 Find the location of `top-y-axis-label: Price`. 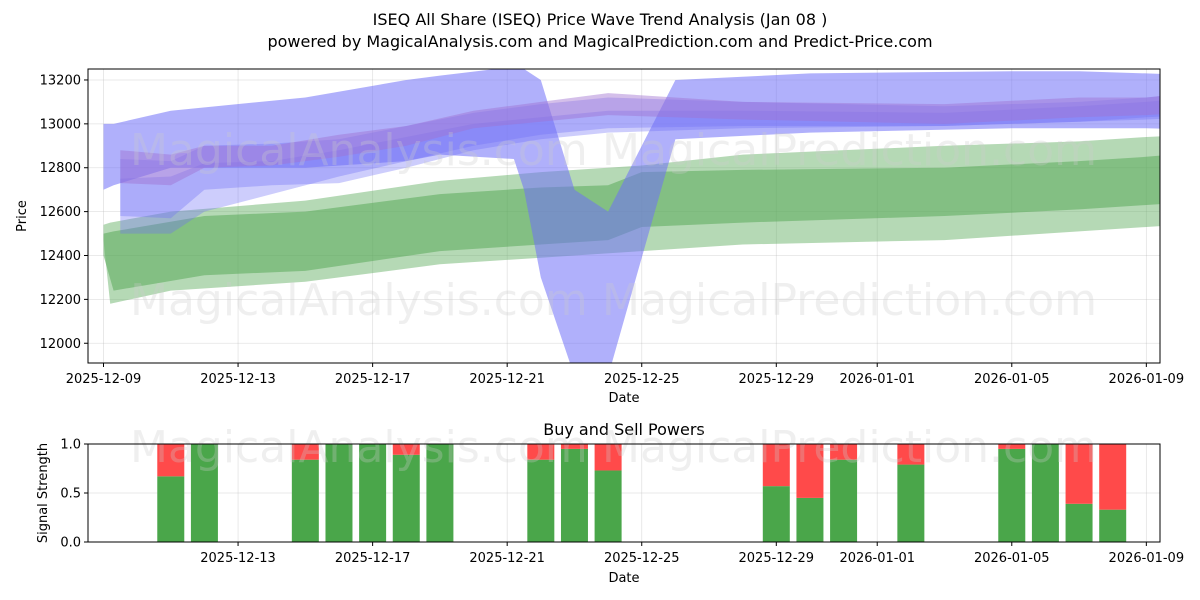

top-y-axis-label: Price is located at coordinates (22, 216).